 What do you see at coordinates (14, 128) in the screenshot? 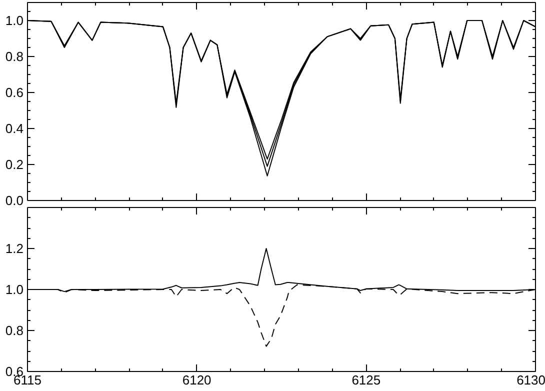
I see `y-tick-label: 0.4` at bounding box center [14, 128].